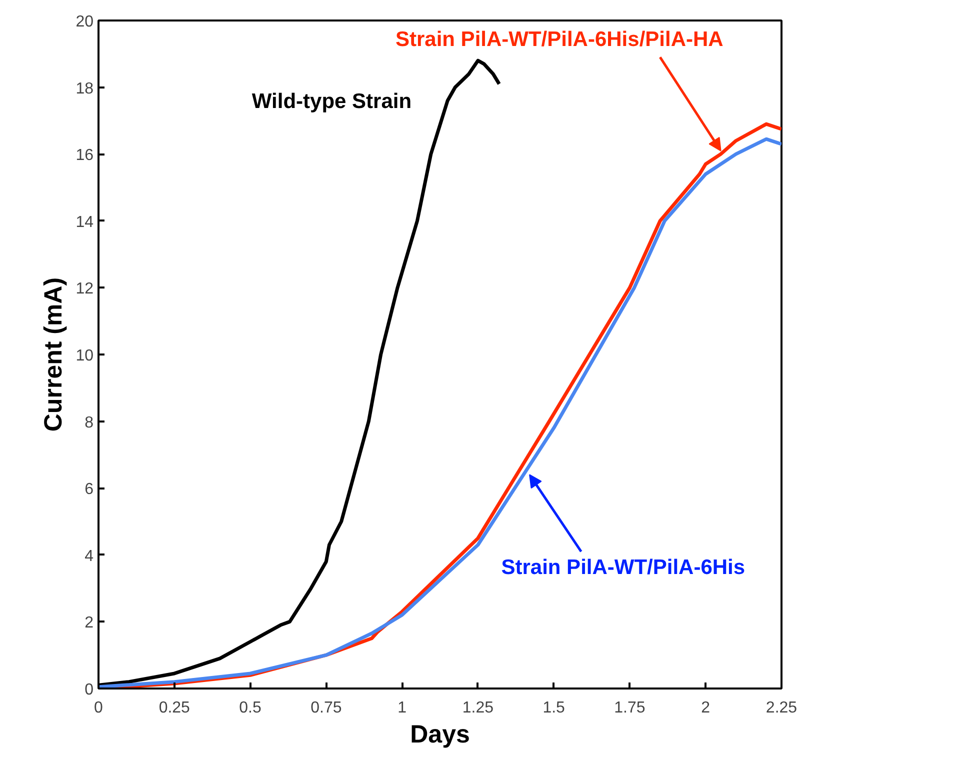 This screenshot has width=958, height=779. What do you see at coordinates (630, 708) in the screenshot?
I see `x-tick-label: 1.75` at bounding box center [630, 708].